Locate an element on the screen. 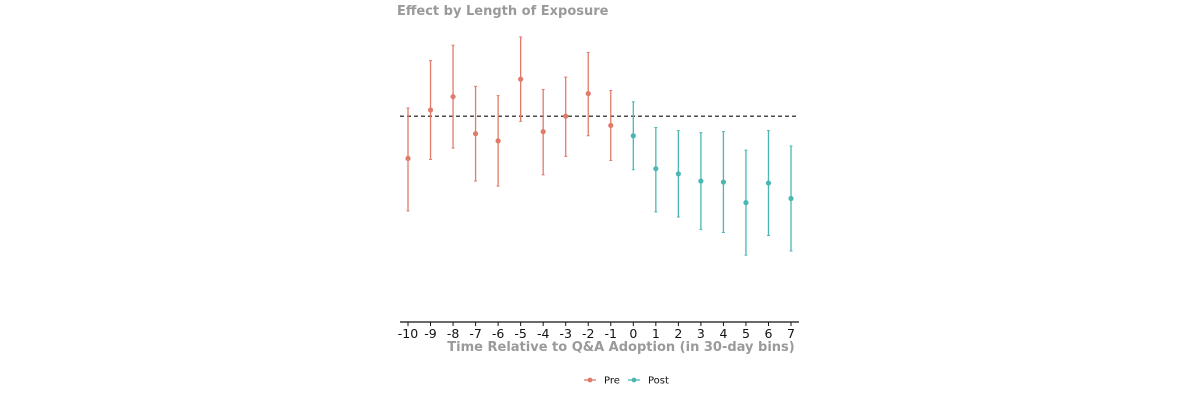 This screenshot has width=1200, height=400. x-tick-label: 2 is located at coordinates (678, 333).